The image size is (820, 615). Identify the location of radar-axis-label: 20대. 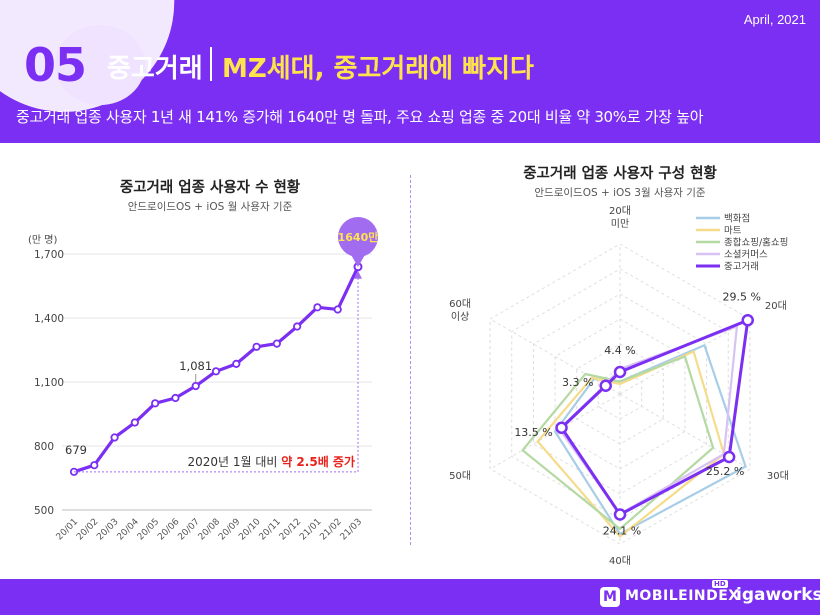
(776, 306).